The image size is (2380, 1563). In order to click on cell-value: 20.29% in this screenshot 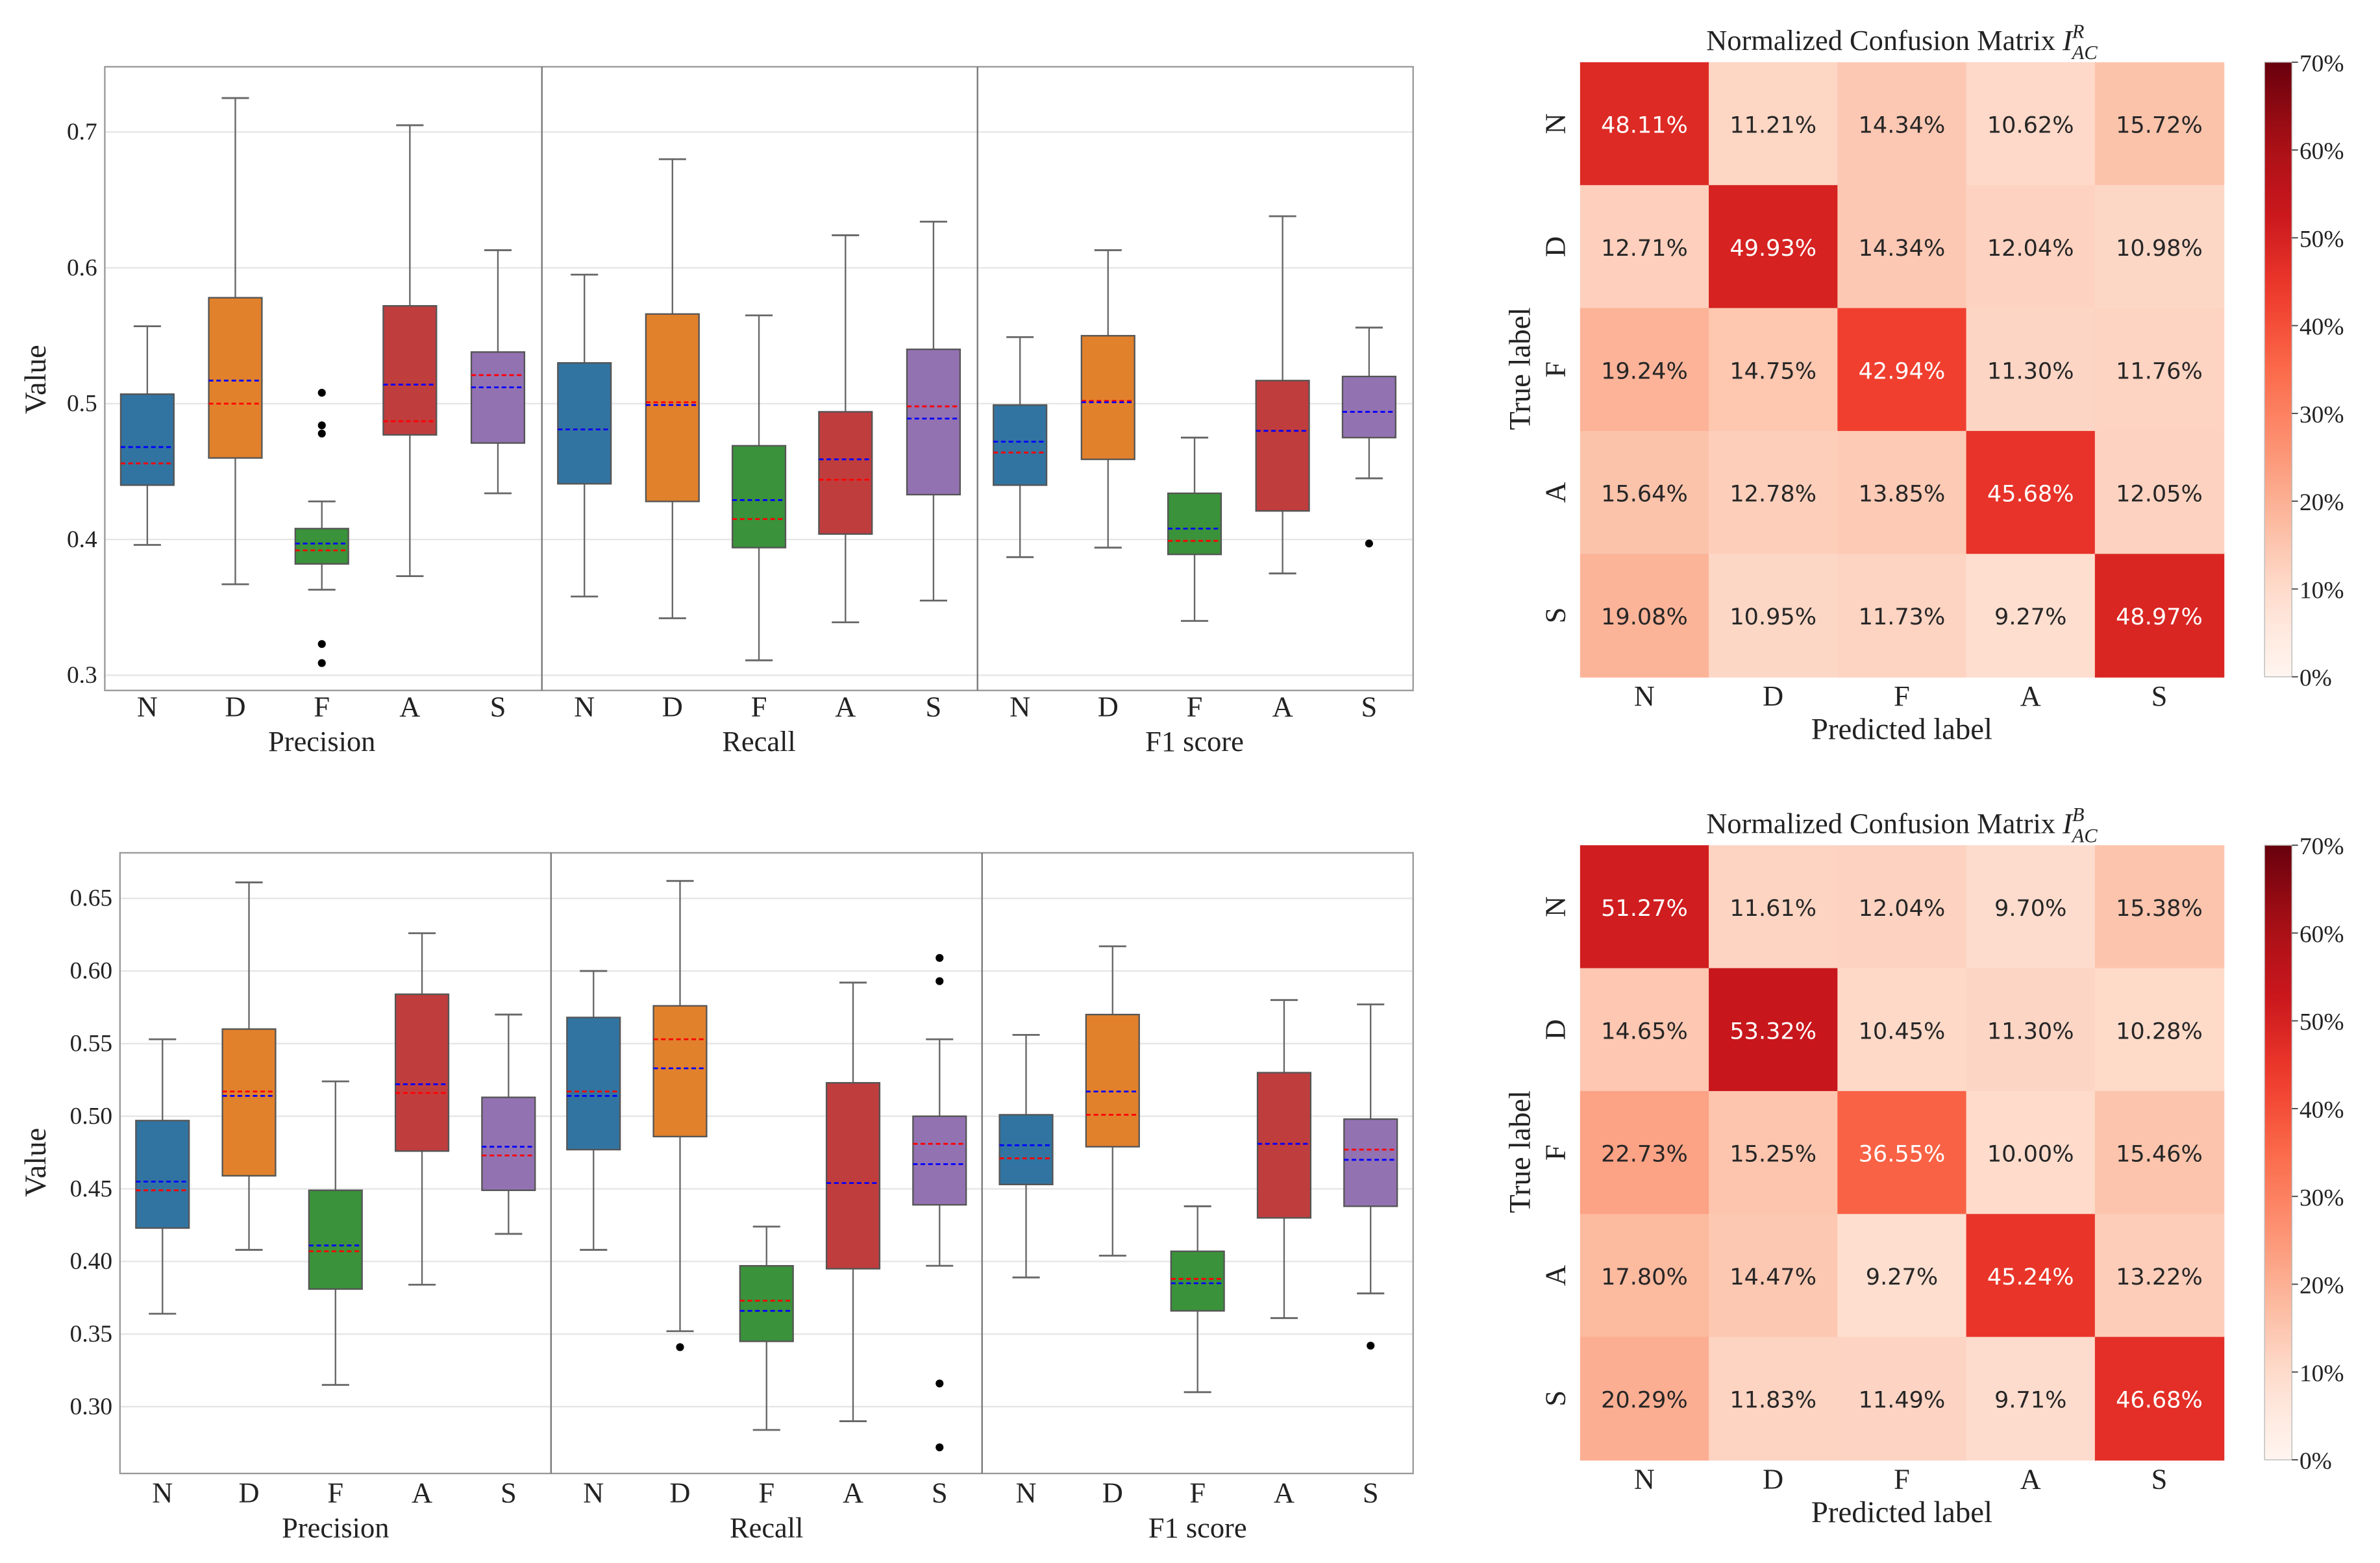, I will do `click(1645, 1399)`.